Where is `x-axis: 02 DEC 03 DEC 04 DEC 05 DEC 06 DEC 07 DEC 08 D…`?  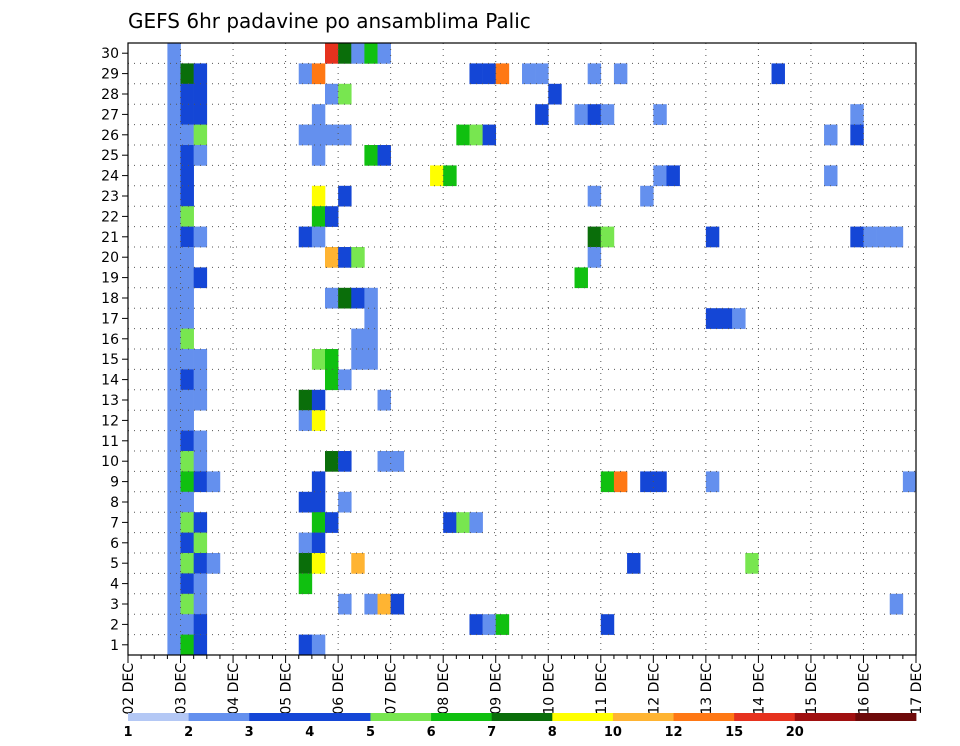
x-axis: 02 DEC 03 DEC 04 DEC 05 DEC 06 DEC 07 DEC 08 D… is located at coordinates (523, 685).